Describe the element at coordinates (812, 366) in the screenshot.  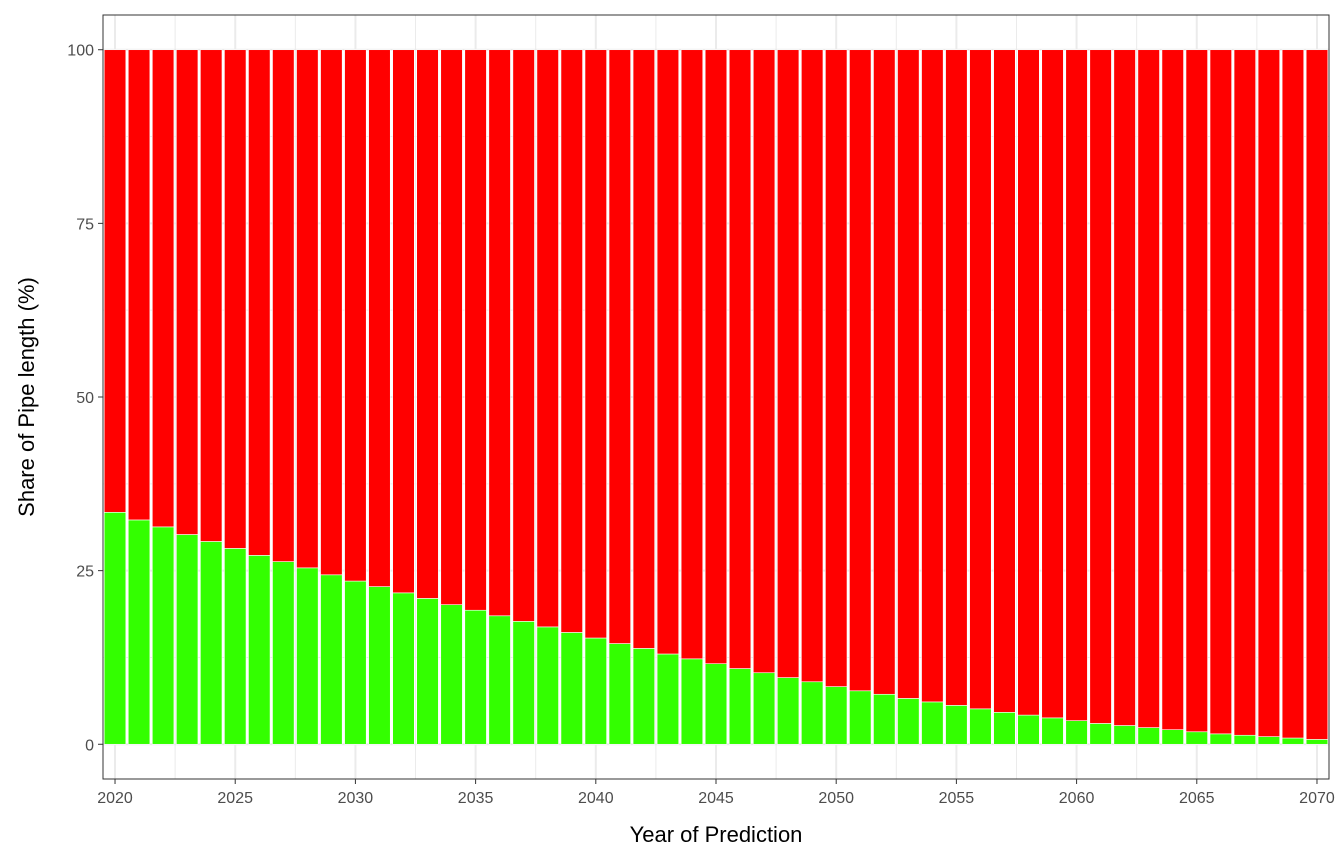
I see `bar-red-2049` at that location.